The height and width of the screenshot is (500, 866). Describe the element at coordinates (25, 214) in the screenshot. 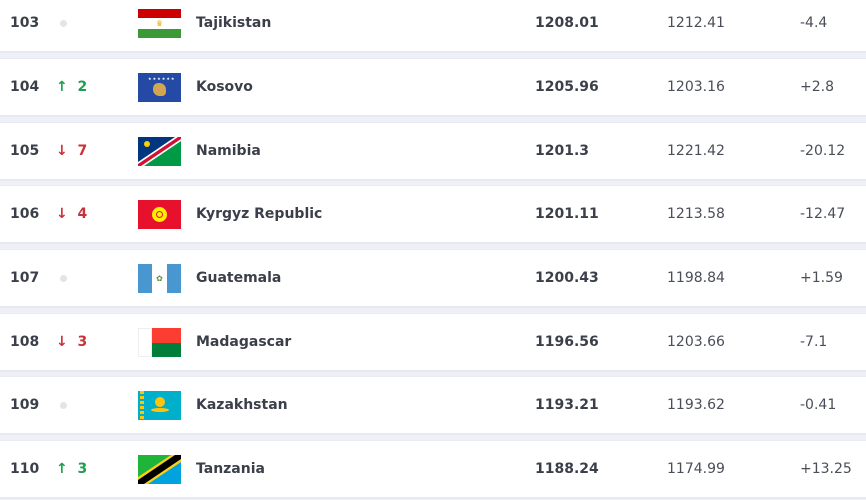

I see `rank: 106` at that location.